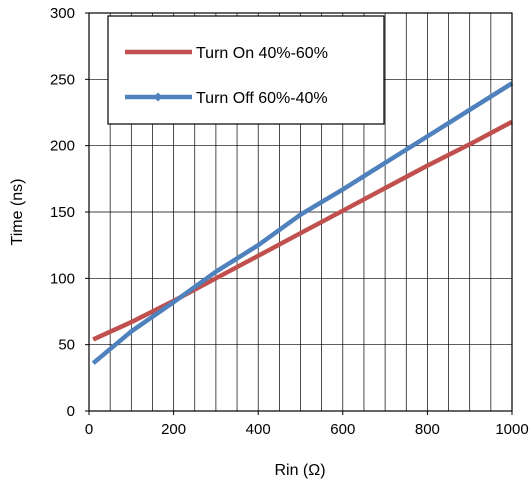 Image resolution: width=531 pixels, height=487 pixels. Describe the element at coordinates (173, 429) in the screenshot. I see `x-tick-label: 200` at that location.